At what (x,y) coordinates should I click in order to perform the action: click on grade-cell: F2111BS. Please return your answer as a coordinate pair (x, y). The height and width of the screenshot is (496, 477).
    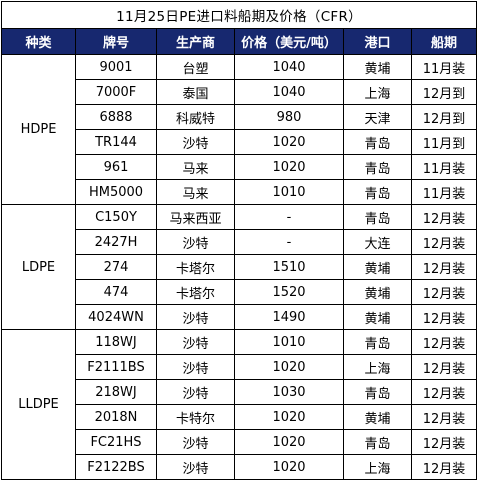
    Looking at the image, I should click on (116, 367).